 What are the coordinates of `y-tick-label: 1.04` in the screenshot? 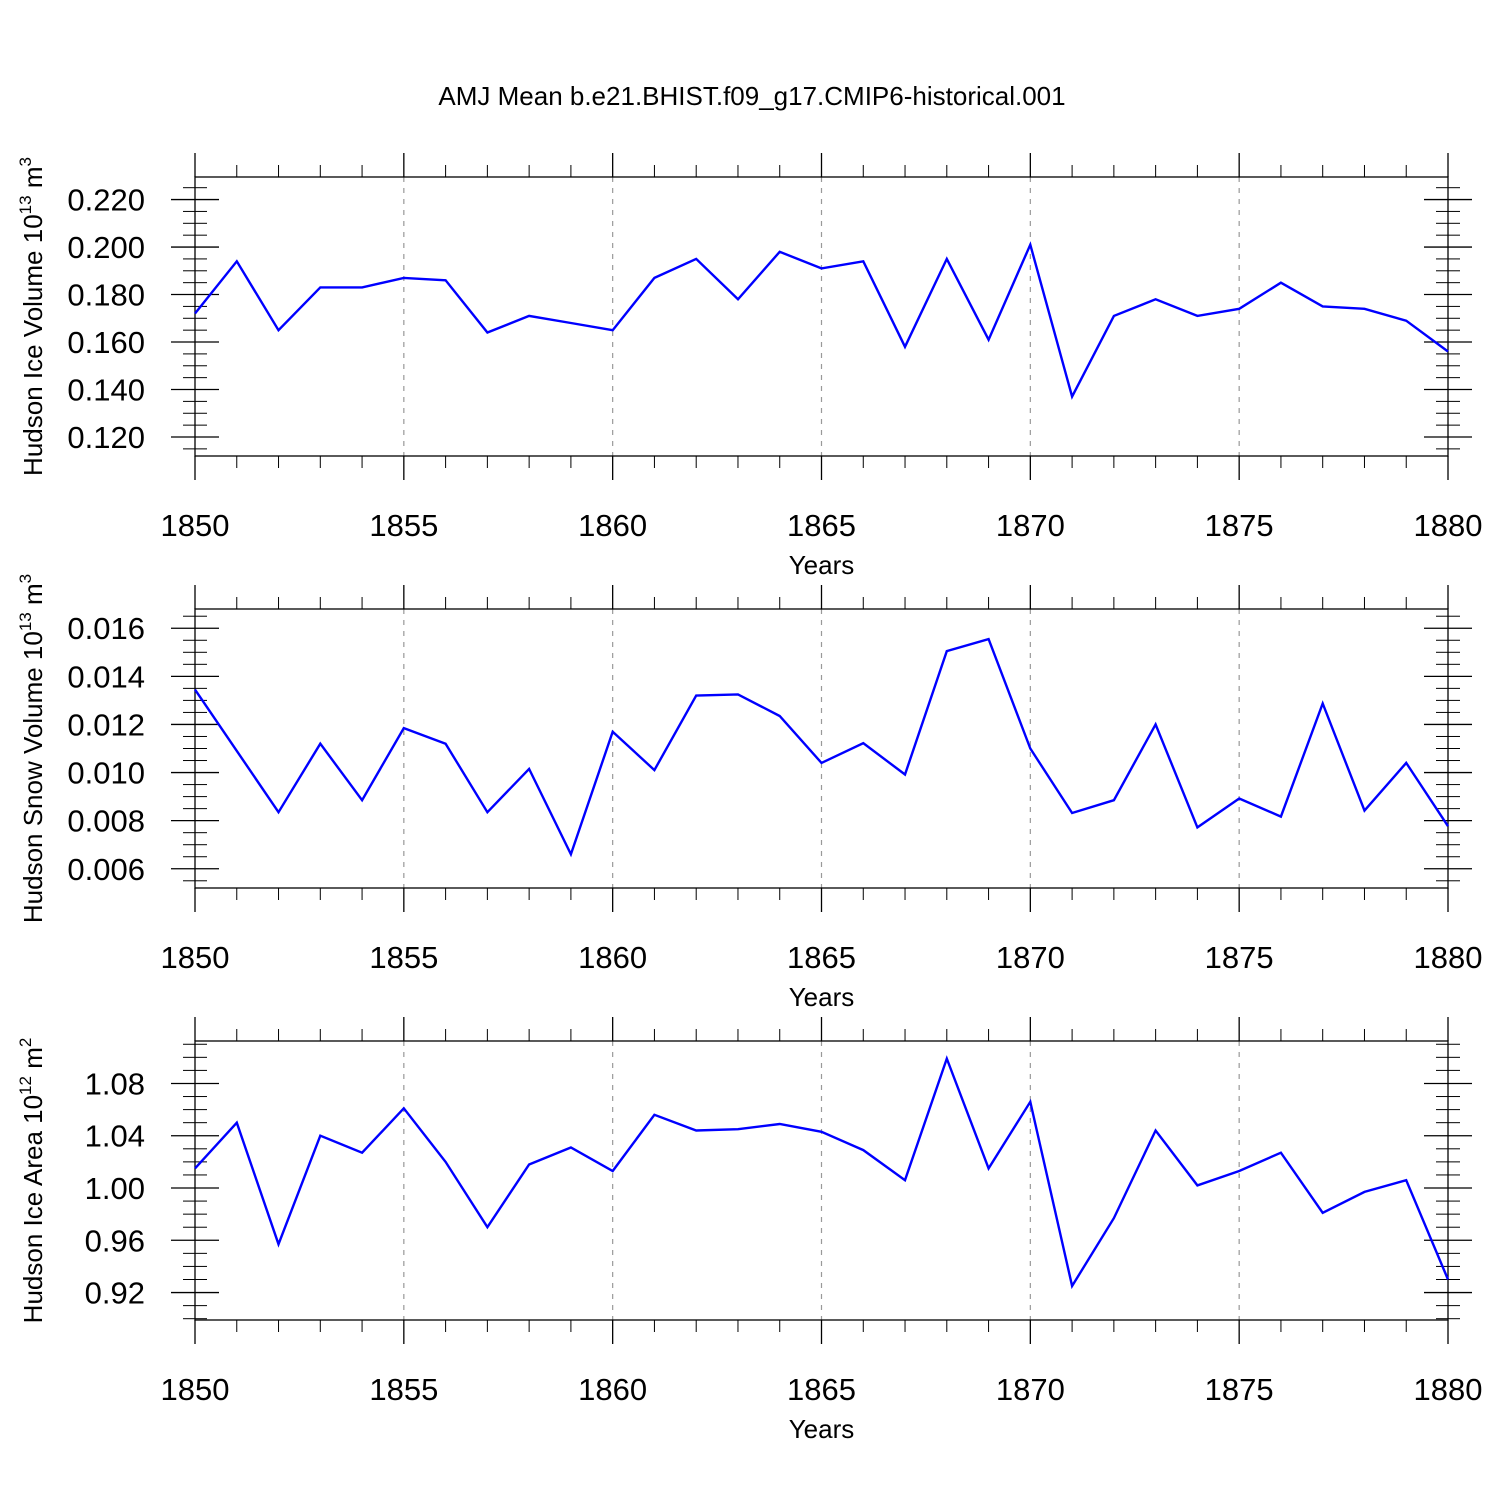 It's located at (115, 1136).